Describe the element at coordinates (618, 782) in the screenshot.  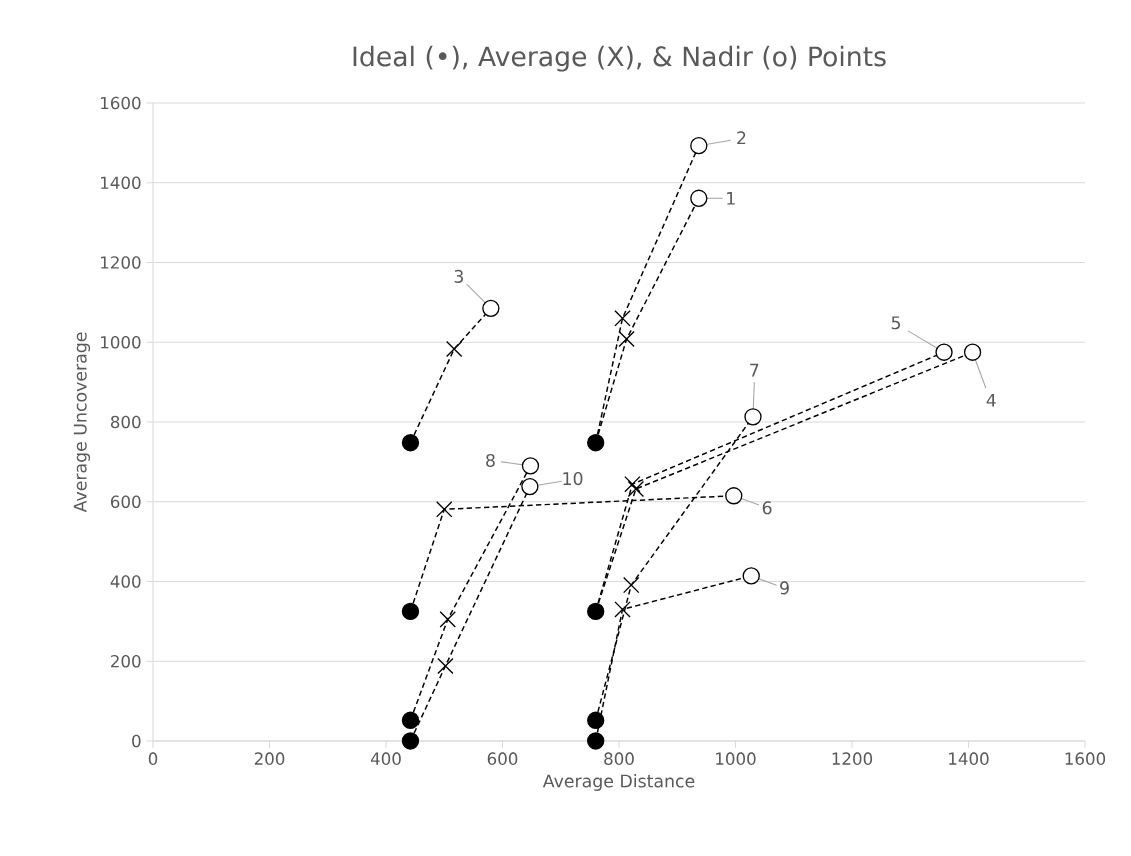
I see `x-axis-title: Average Distance` at that location.